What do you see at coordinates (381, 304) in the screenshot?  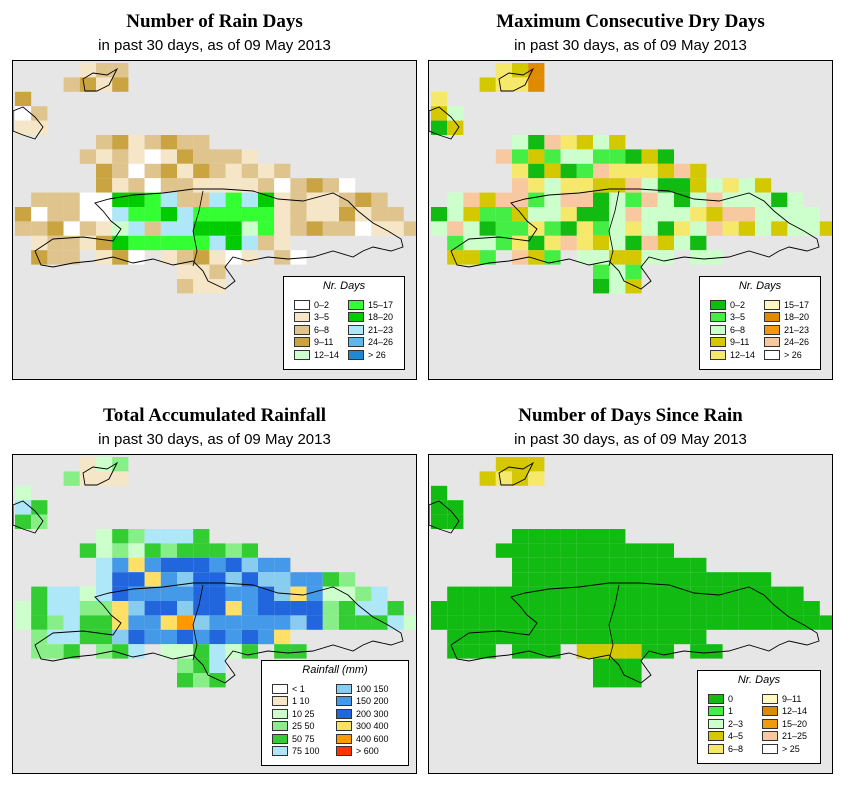 I see `legend-label: 15–17` at bounding box center [381, 304].